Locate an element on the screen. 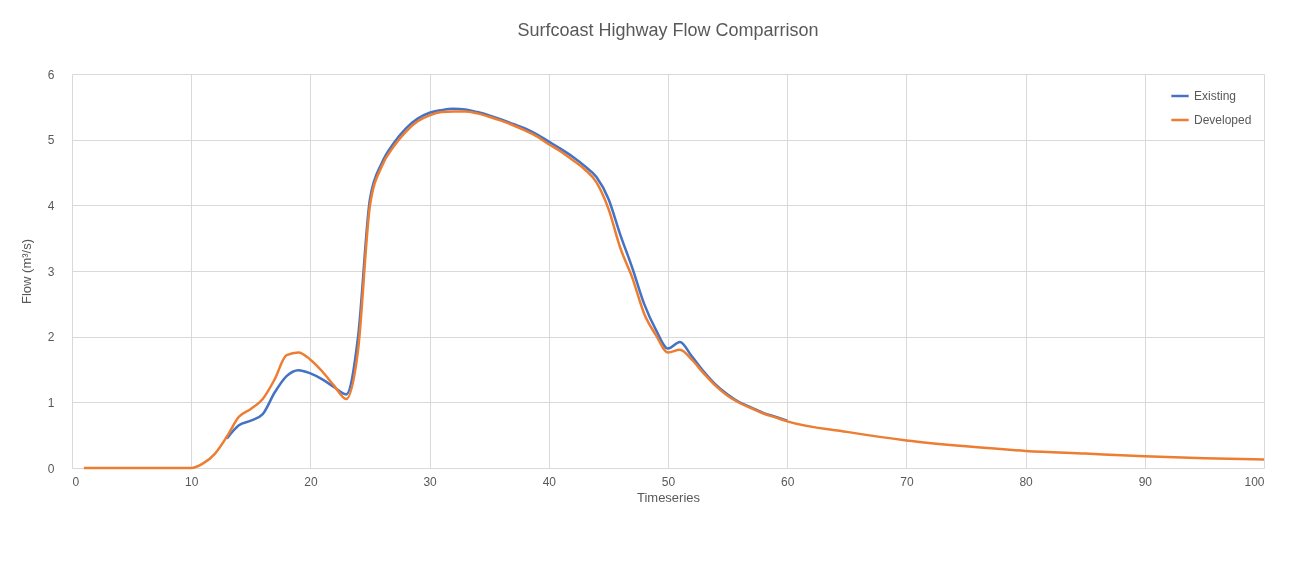 The height and width of the screenshot is (567, 1293). y-tick-label: 1 is located at coordinates (51, 402).